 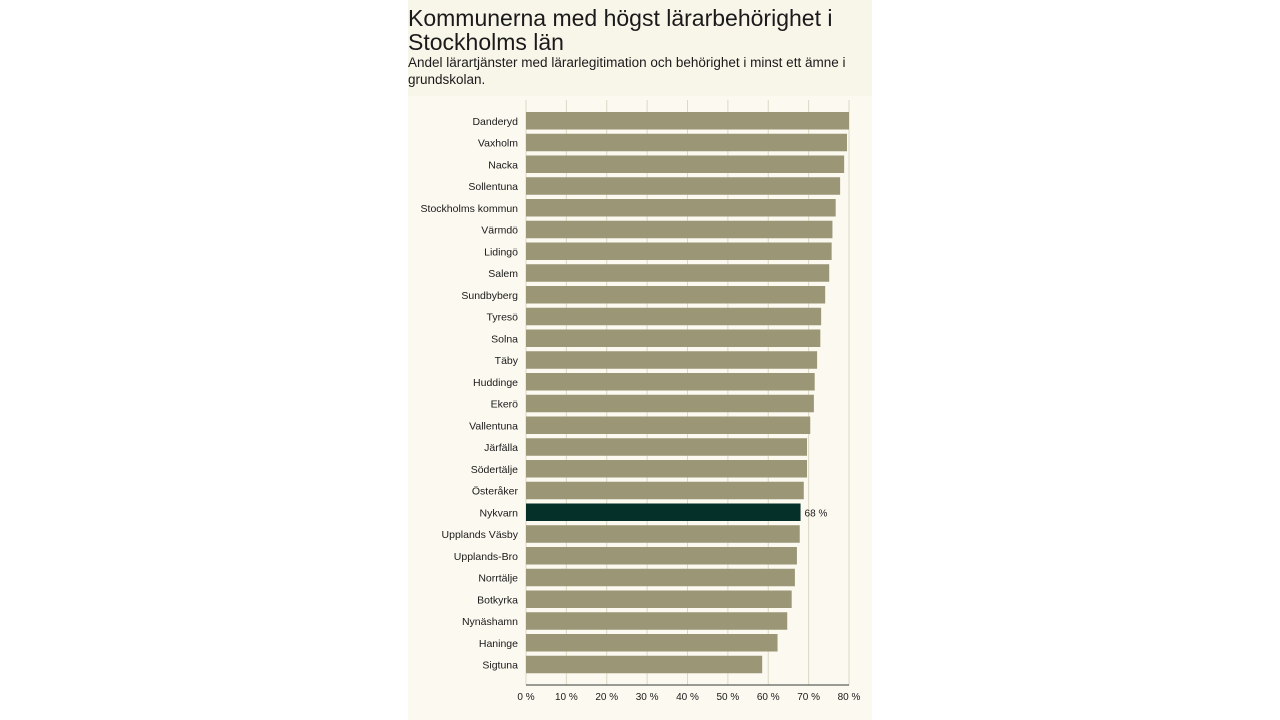 What do you see at coordinates (490, 622) in the screenshot?
I see `category-label-23: Nynäshamn` at bounding box center [490, 622].